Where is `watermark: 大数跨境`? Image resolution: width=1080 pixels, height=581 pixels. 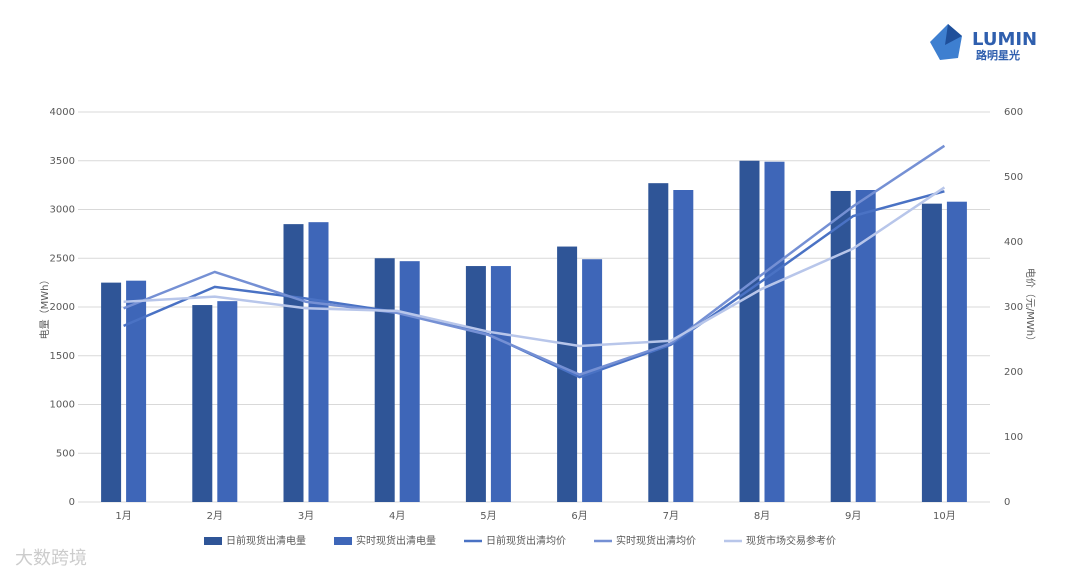 watermark: 大数跨境 is located at coordinates (51, 558).